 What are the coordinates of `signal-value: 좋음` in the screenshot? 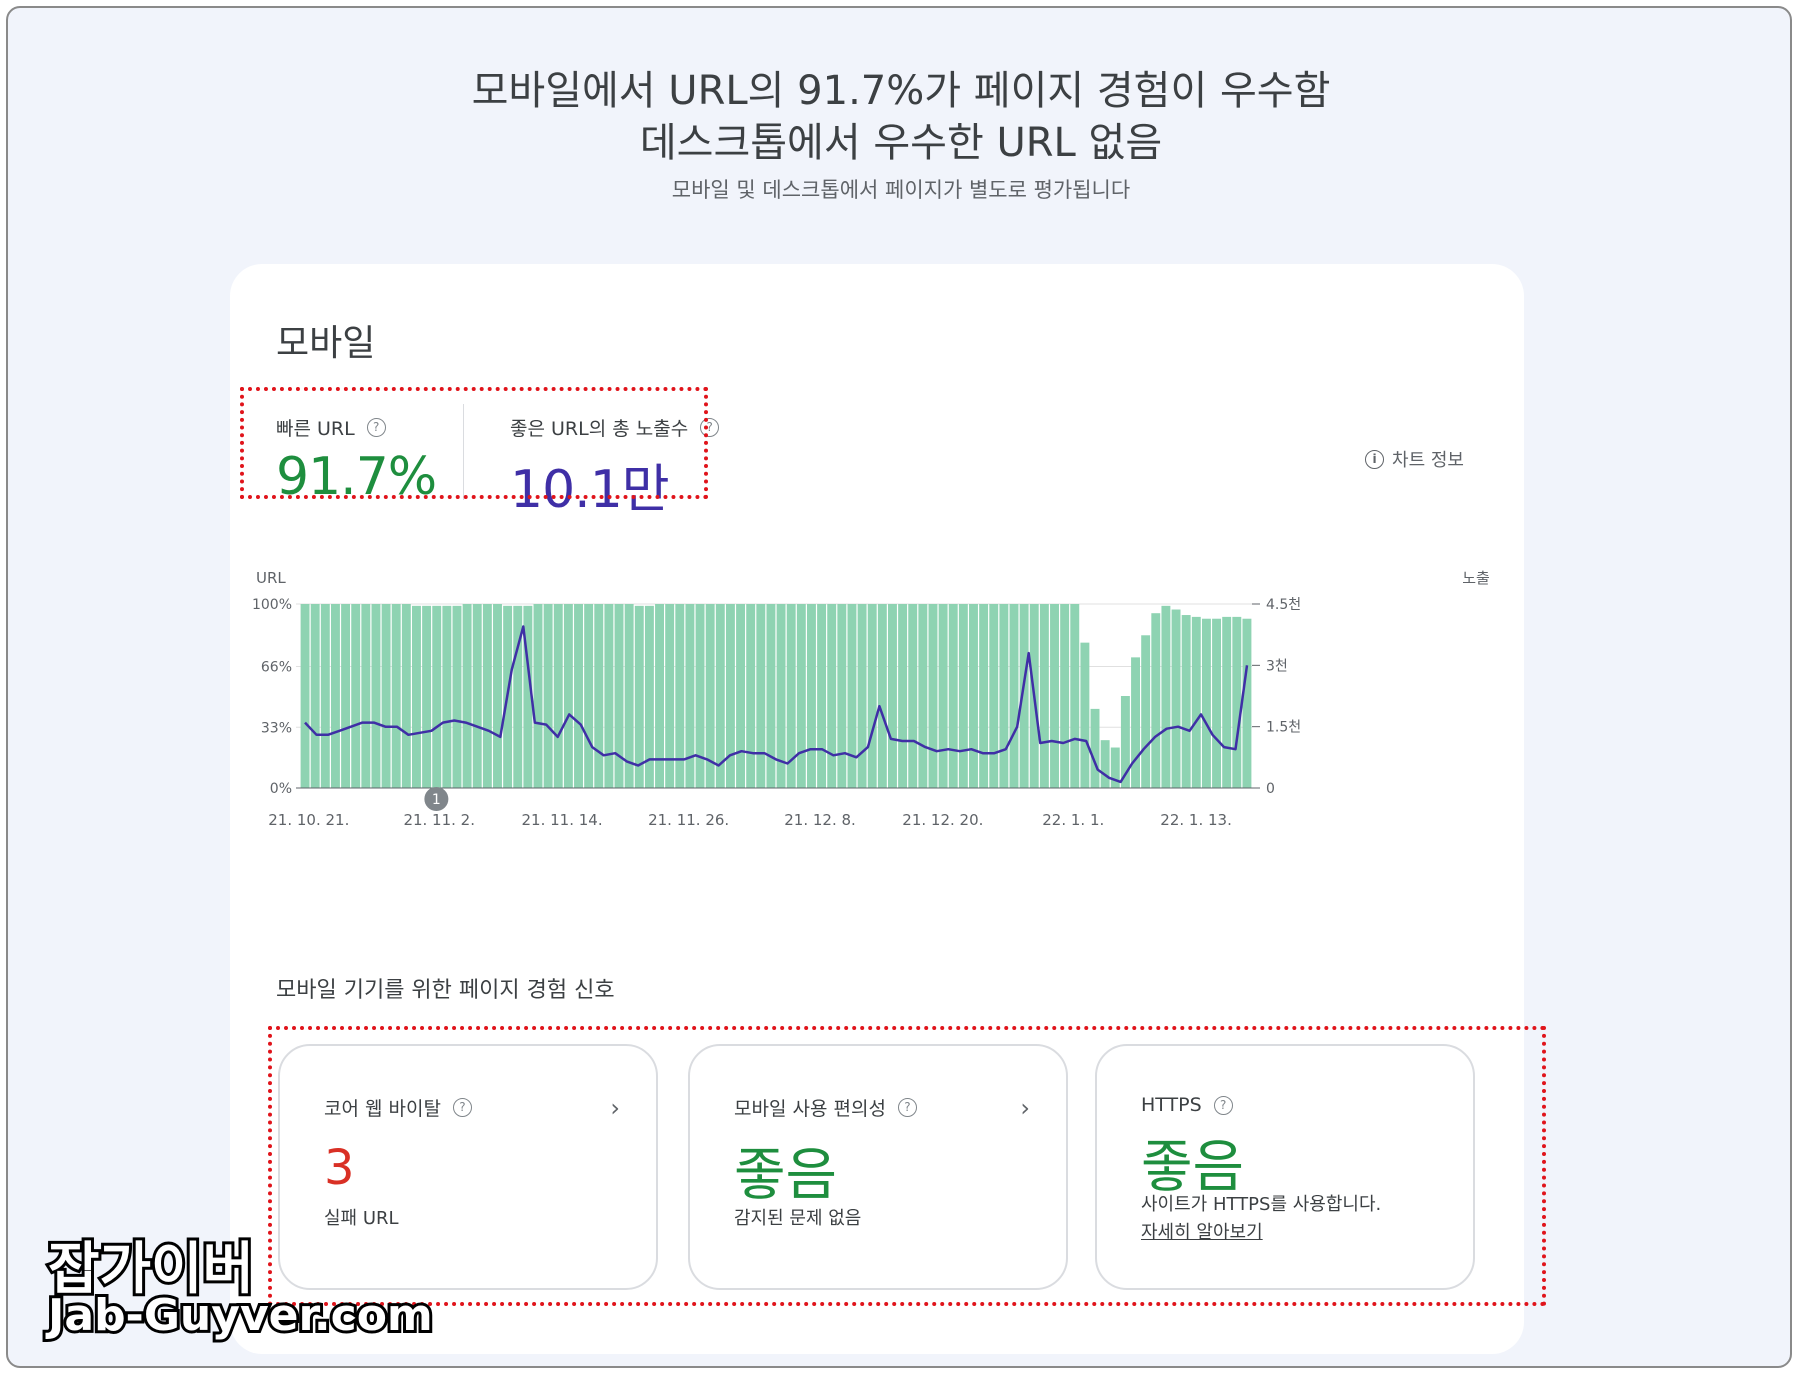 It's located at (786, 1175).